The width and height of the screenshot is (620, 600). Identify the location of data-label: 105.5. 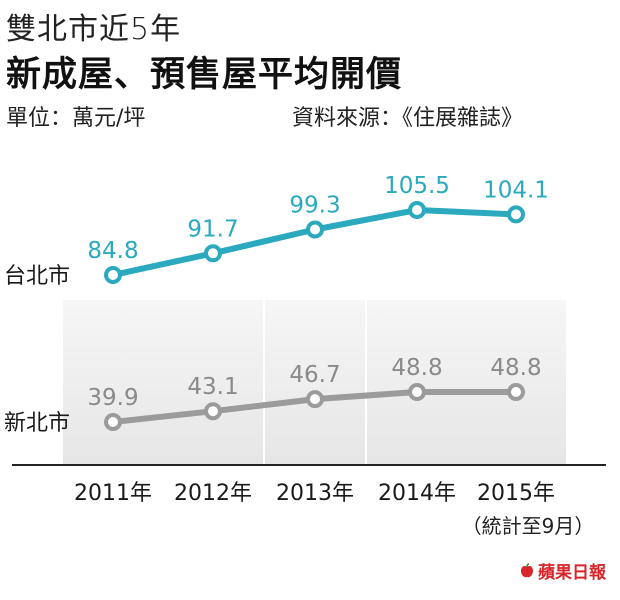
(417, 186).